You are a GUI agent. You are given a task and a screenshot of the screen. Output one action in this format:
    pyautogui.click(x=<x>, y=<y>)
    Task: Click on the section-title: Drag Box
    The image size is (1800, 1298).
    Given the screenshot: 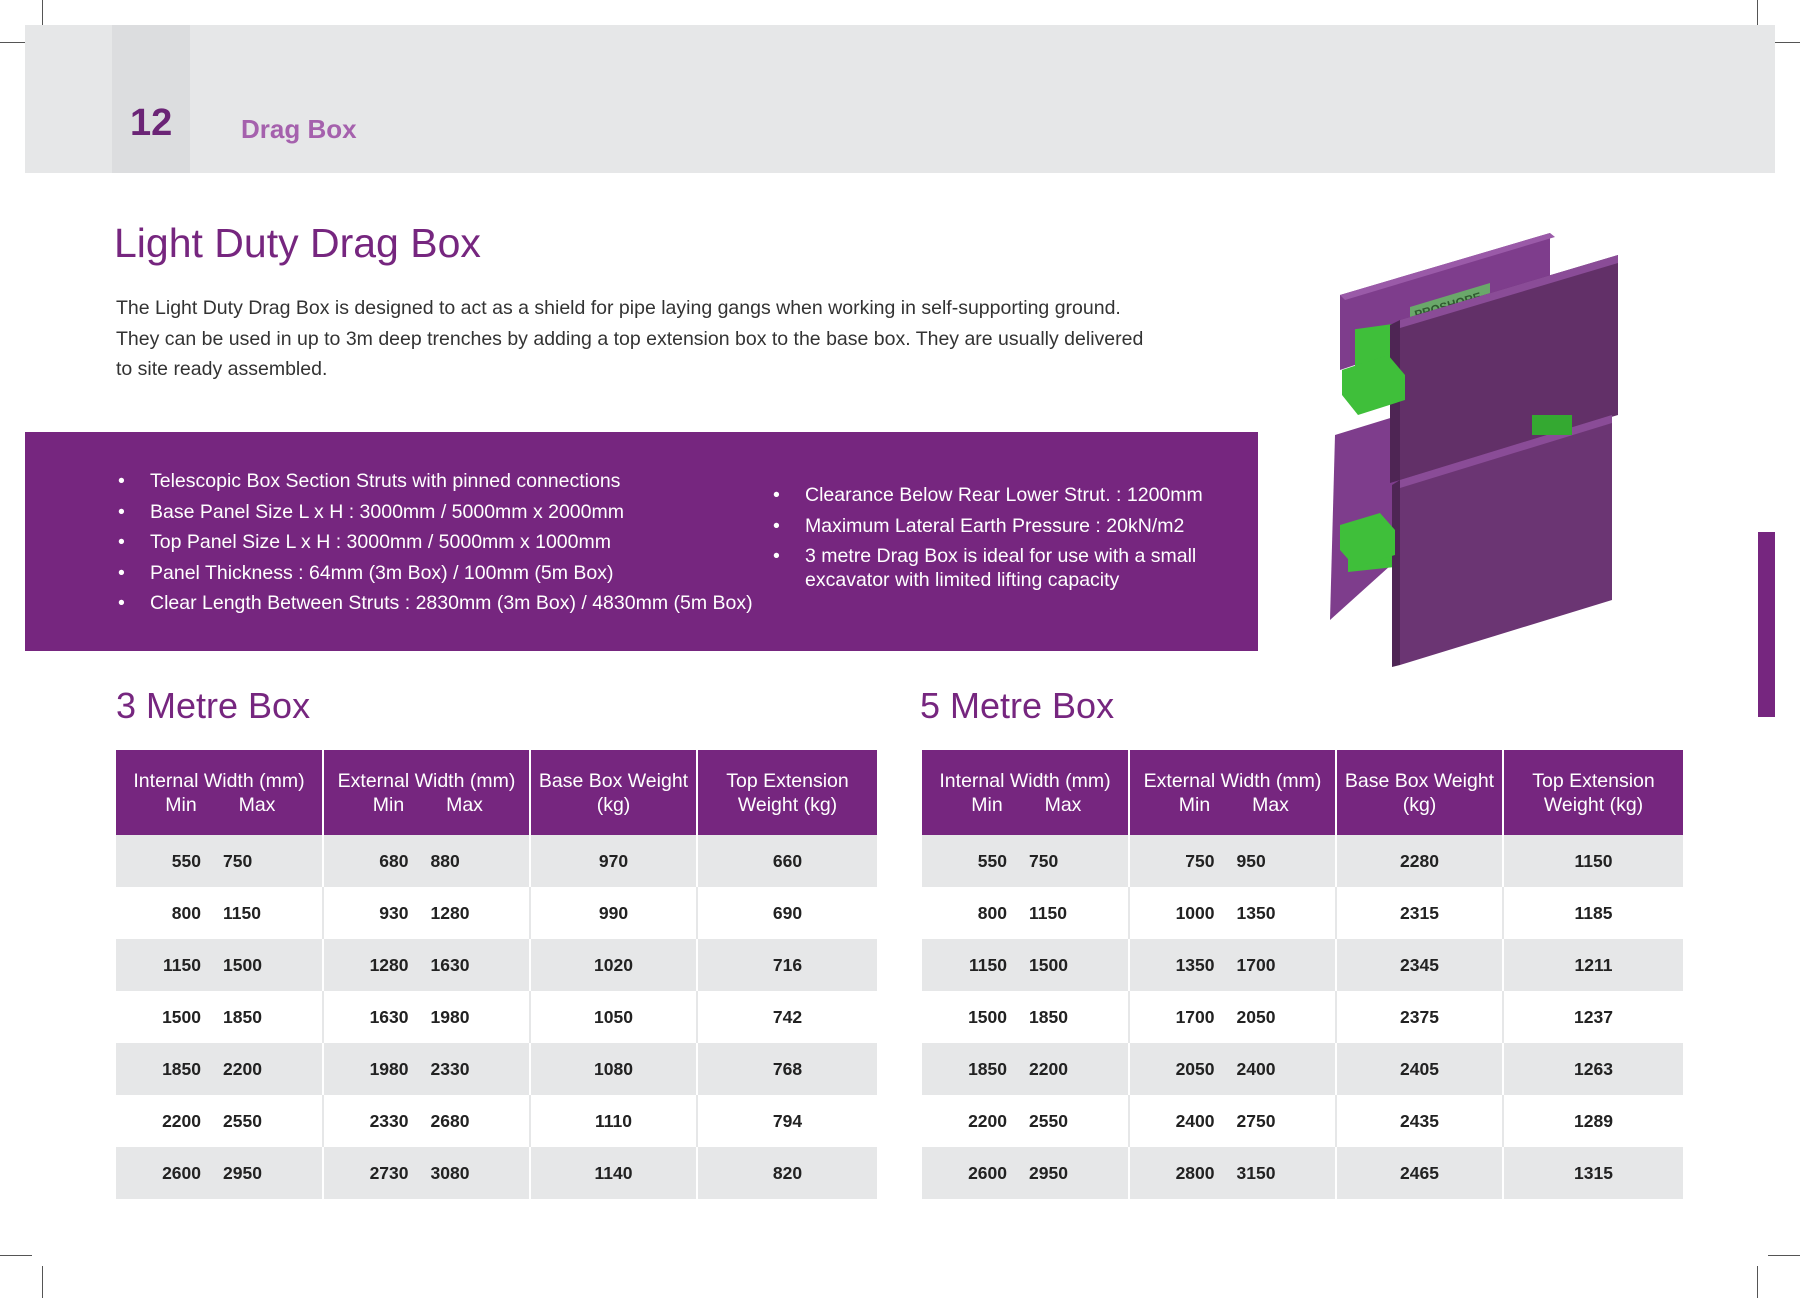 What is the action you would take?
    pyautogui.click(x=299, y=129)
    